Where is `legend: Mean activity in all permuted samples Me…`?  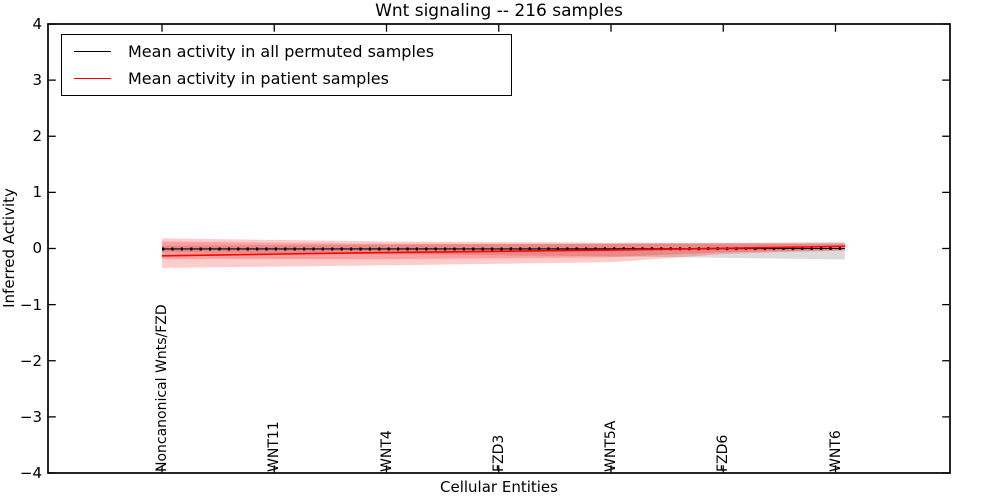 legend: Mean activity in all permuted samples Me… is located at coordinates (286, 65).